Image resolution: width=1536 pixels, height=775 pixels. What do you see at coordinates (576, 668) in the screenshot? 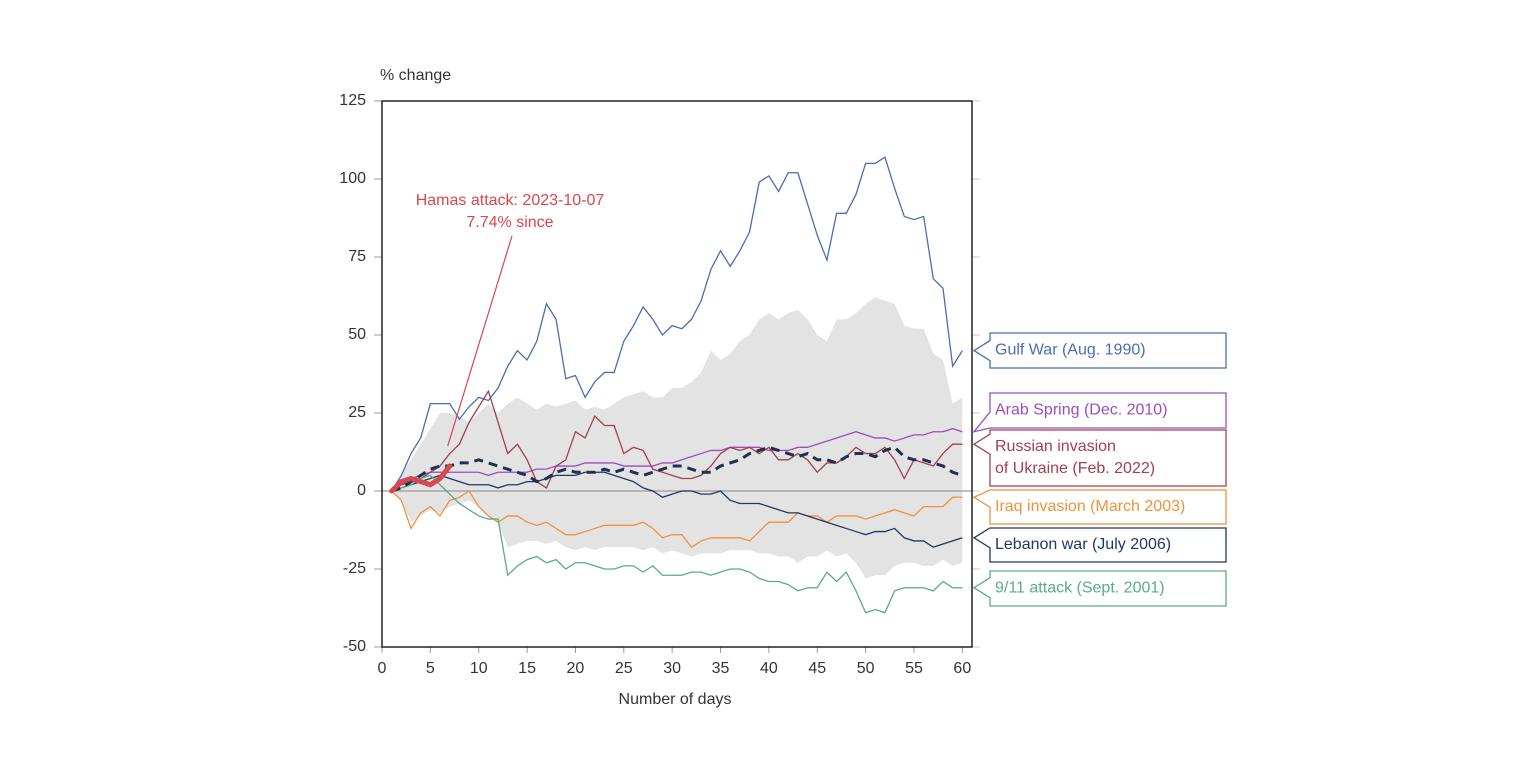
I see `x-tick-label: 20` at bounding box center [576, 668].